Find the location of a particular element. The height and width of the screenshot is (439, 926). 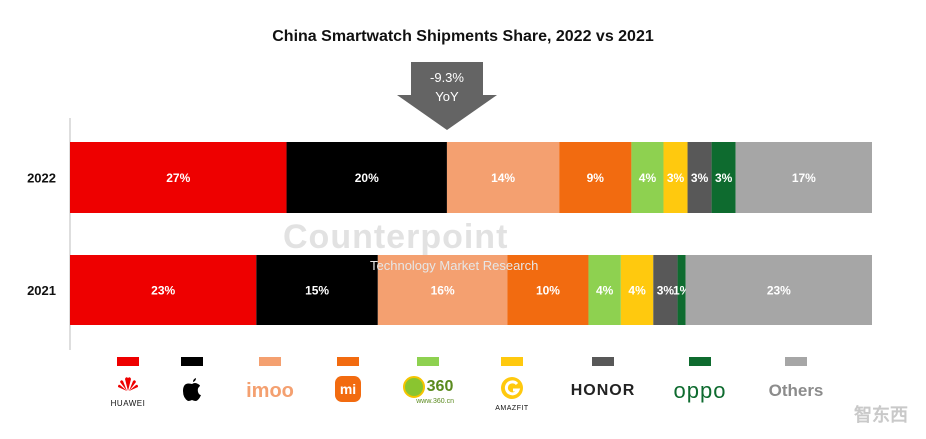

imoo-logo: imoo is located at coordinates (270, 391).